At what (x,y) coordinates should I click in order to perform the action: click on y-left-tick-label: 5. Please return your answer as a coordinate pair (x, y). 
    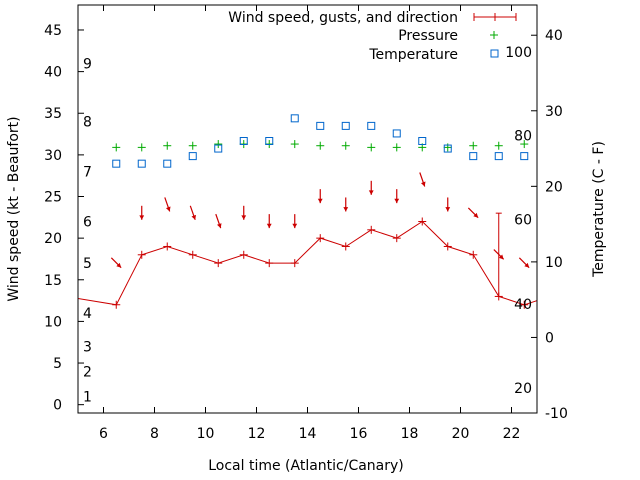
    Looking at the image, I should click on (57, 364).